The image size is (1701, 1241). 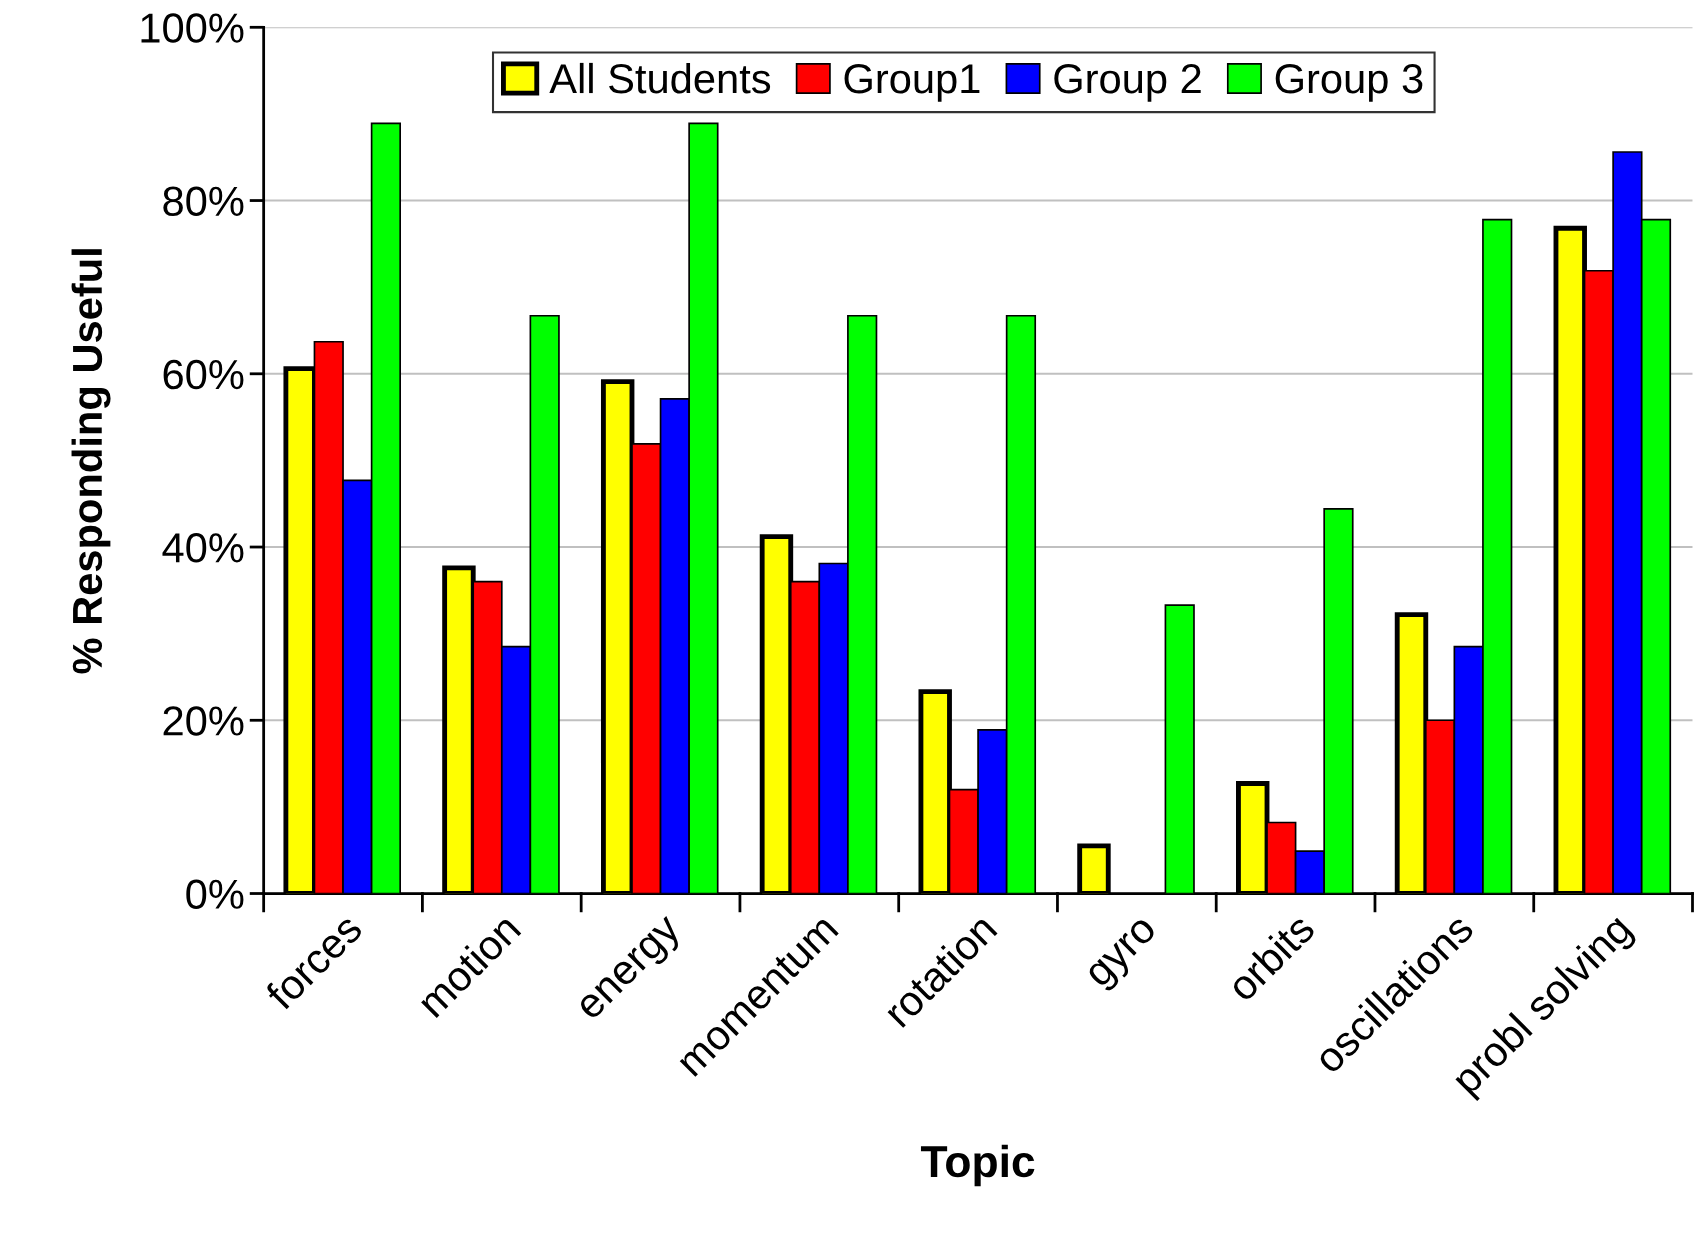 What do you see at coordinates (192, 28) in the screenshot?
I see `y-tick-label: 100%` at bounding box center [192, 28].